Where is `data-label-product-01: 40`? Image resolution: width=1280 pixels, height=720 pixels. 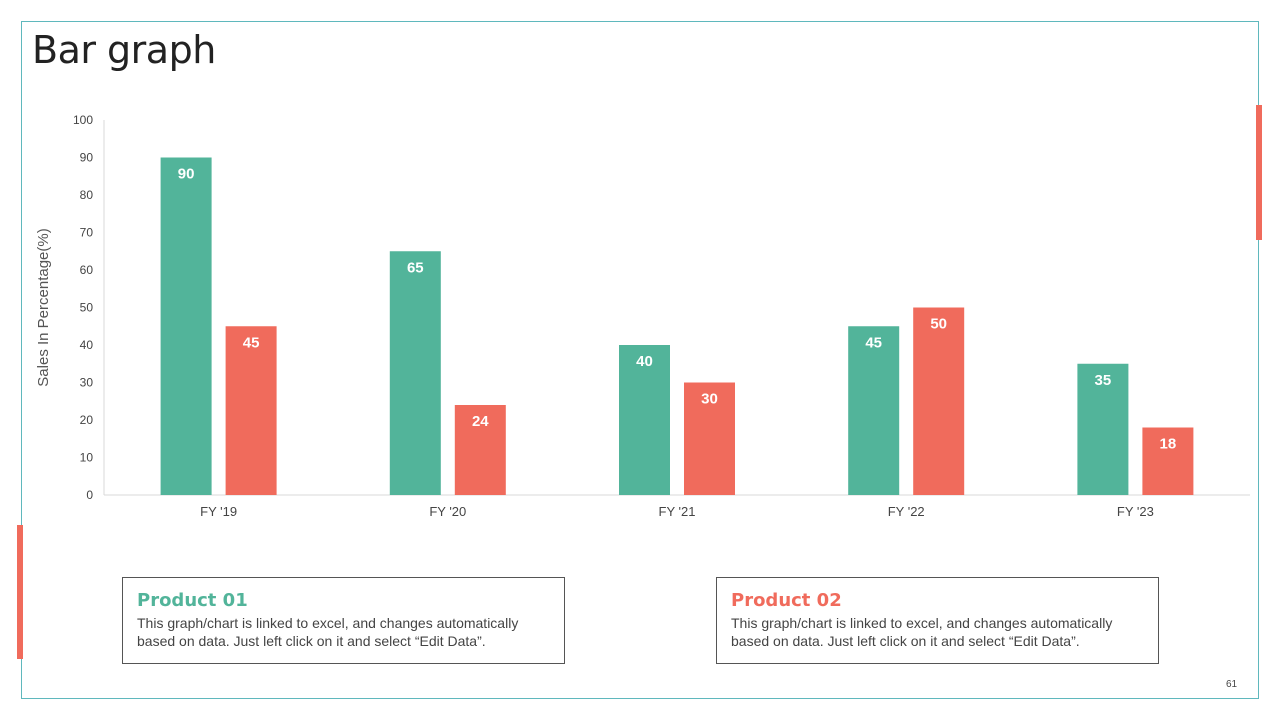
data-label-product-01: 40 is located at coordinates (644, 361).